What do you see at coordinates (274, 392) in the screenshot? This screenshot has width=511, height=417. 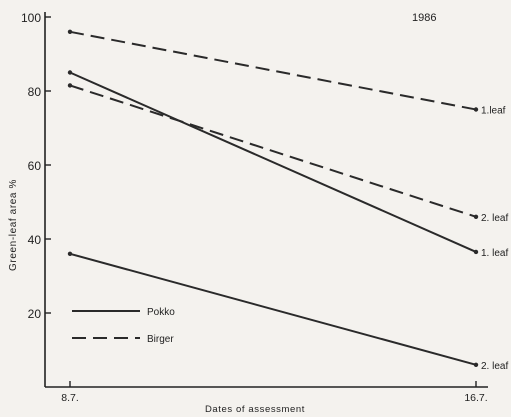 I see `x-ticks: 8.7. 16.7.` at bounding box center [274, 392].